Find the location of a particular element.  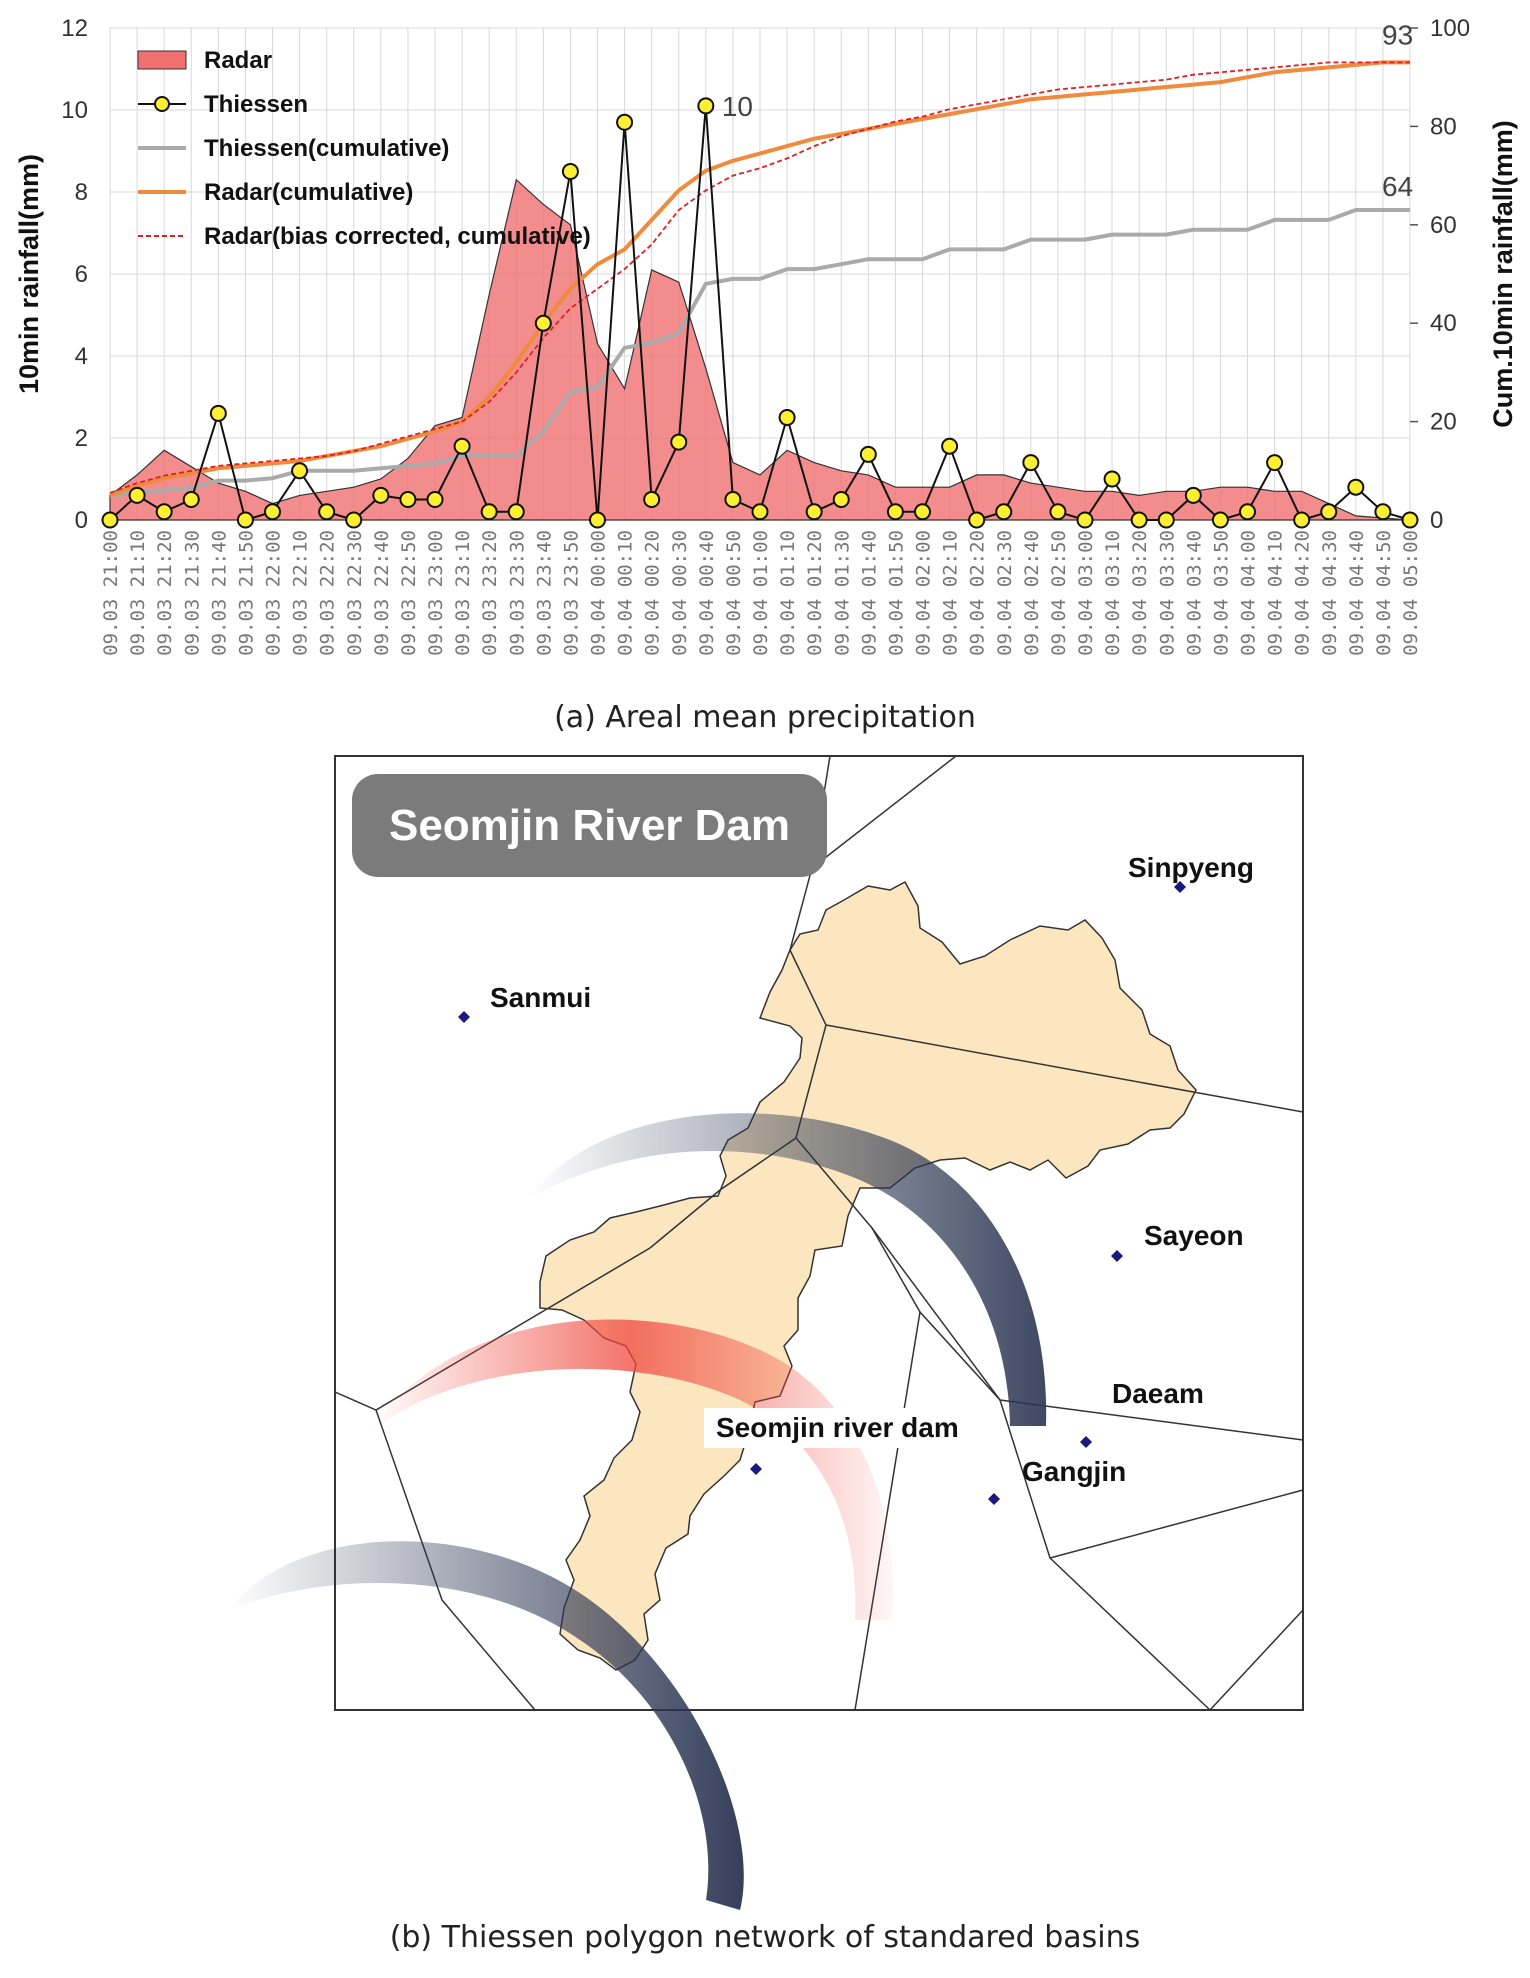

y-left-tick-label: 12 is located at coordinates (74, 28).